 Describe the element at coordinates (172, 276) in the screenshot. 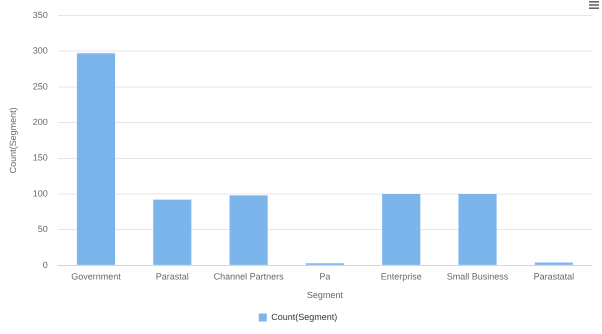

I see `x-tick-label: Parastal` at that location.